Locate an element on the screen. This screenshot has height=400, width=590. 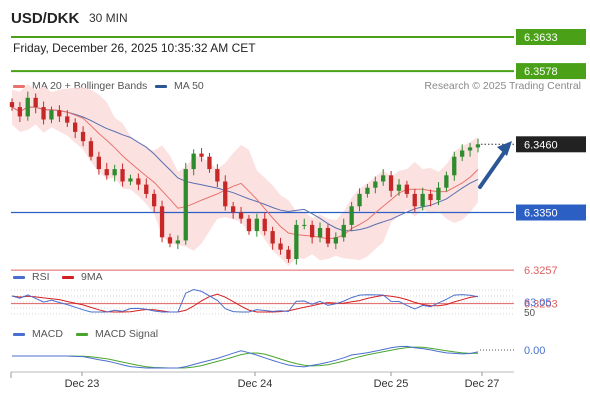
legend-rsi-label: RSI is located at coordinates (41, 277).